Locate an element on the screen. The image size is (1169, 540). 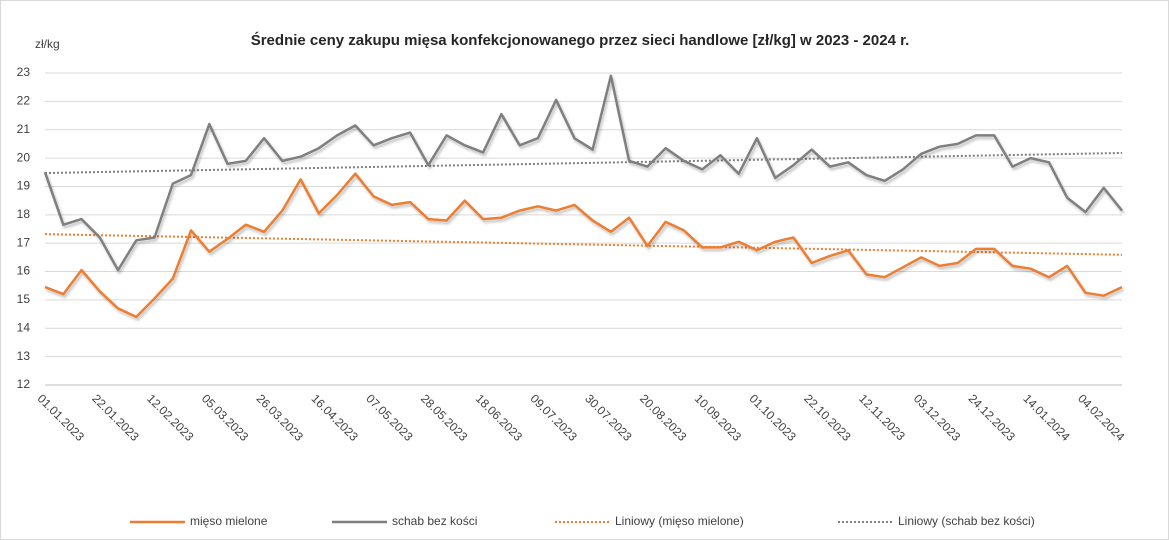
y-tick-label: 23 is located at coordinates (24, 72).